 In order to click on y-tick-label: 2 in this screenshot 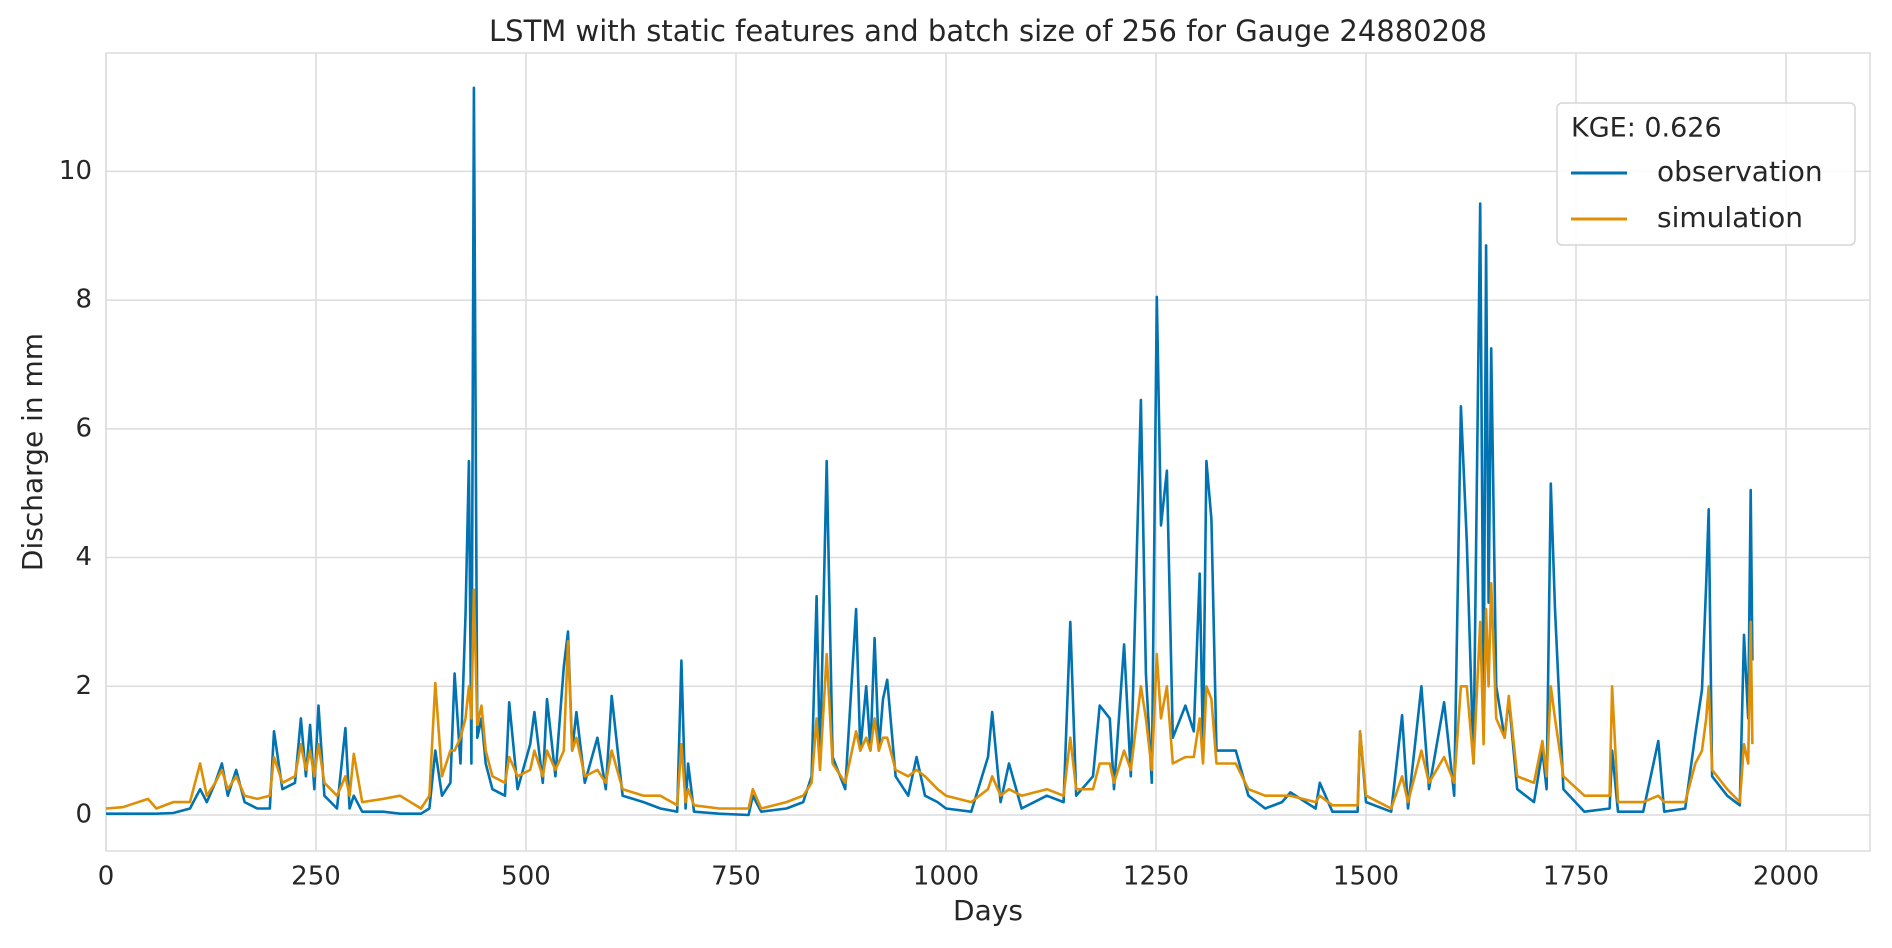, I will do `click(83, 686)`.